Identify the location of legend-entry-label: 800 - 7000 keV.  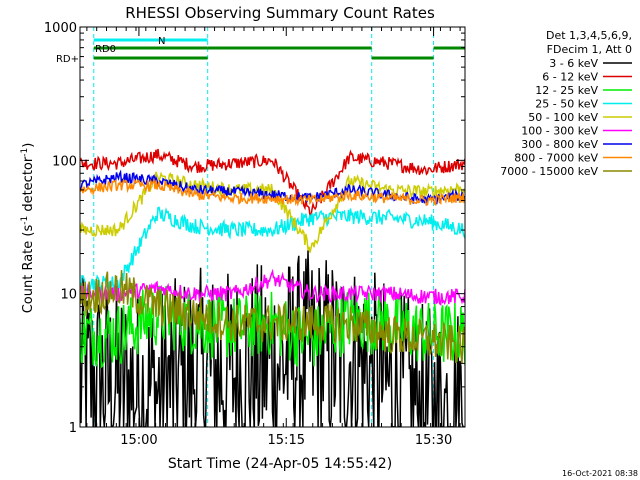
(556, 158).